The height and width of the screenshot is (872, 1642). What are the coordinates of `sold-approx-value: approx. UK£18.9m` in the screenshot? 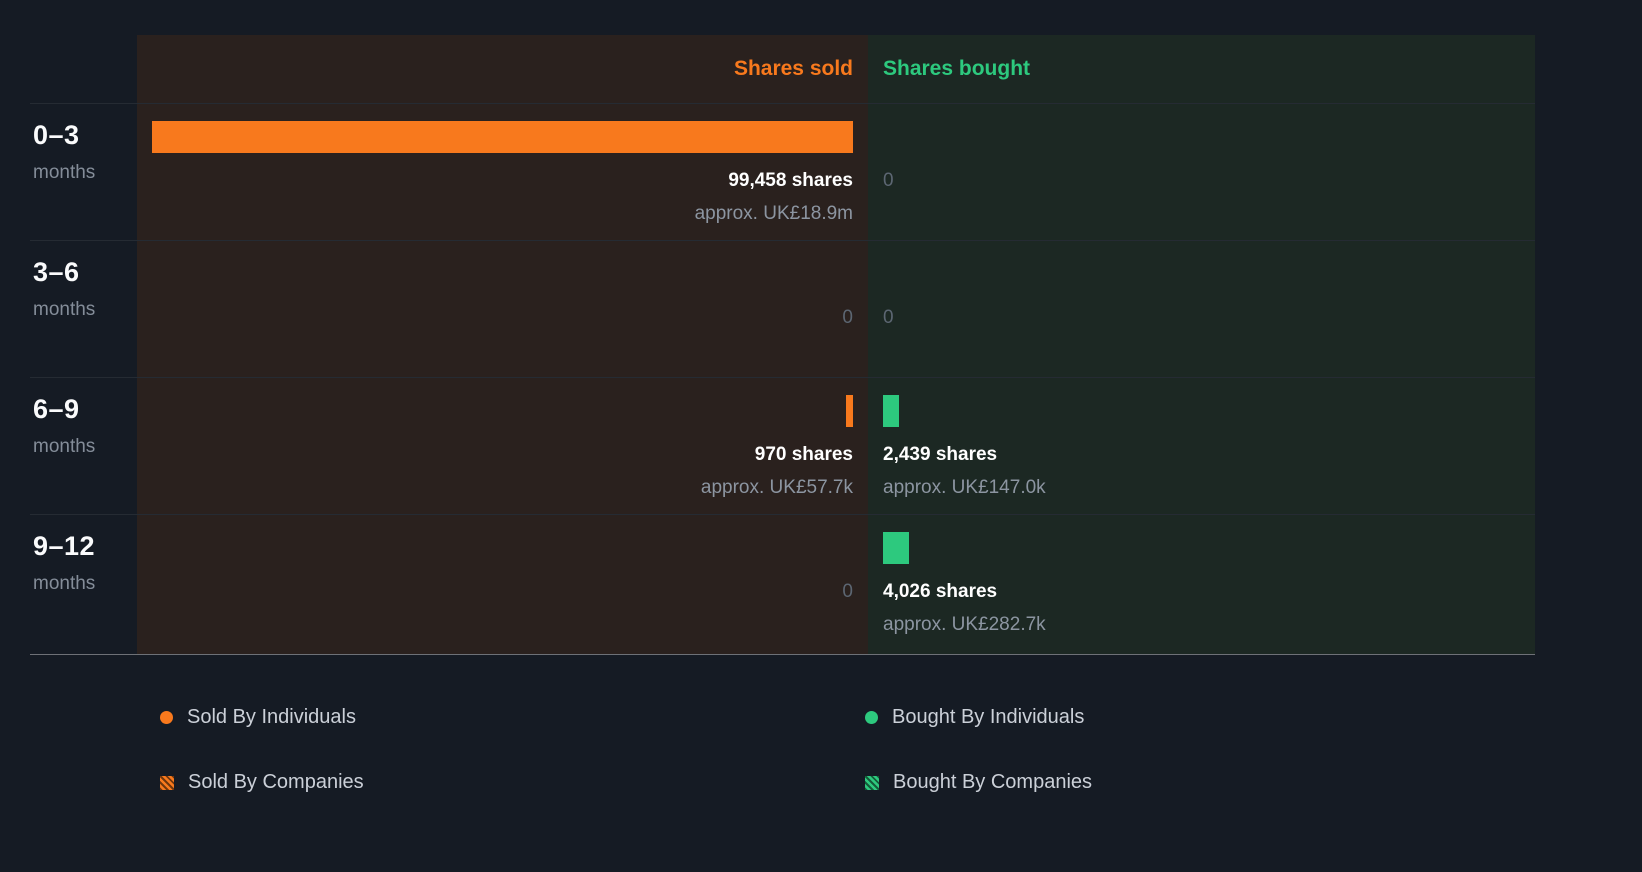 It's located at (773, 213).